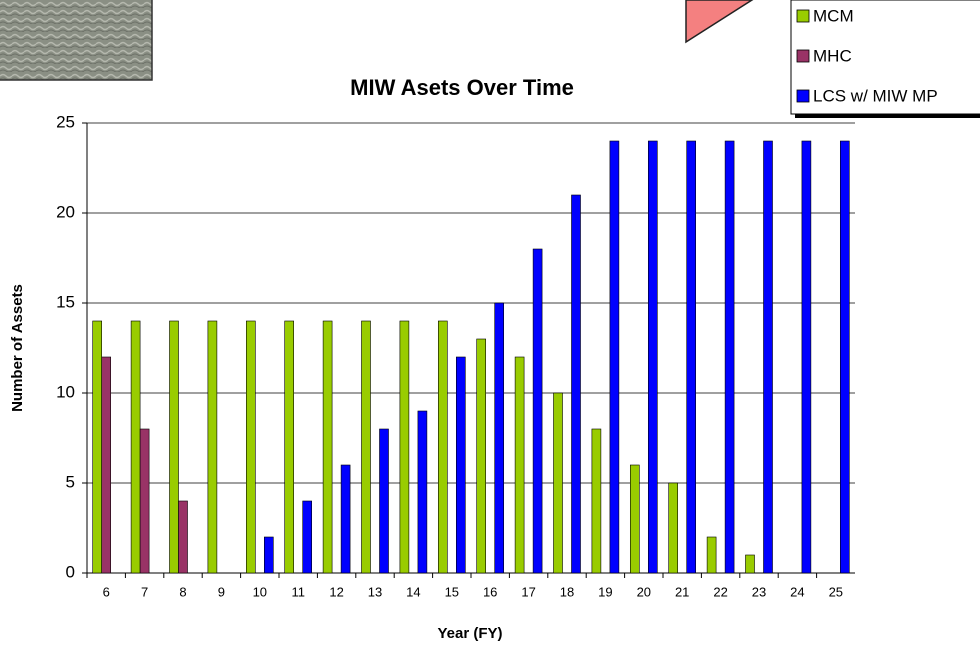 This screenshot has width=980, height=651. What do you see at coordinates (452, 591) in the screenshot?
I see `x-tick-label: 15` at bounding box center [452, 591].